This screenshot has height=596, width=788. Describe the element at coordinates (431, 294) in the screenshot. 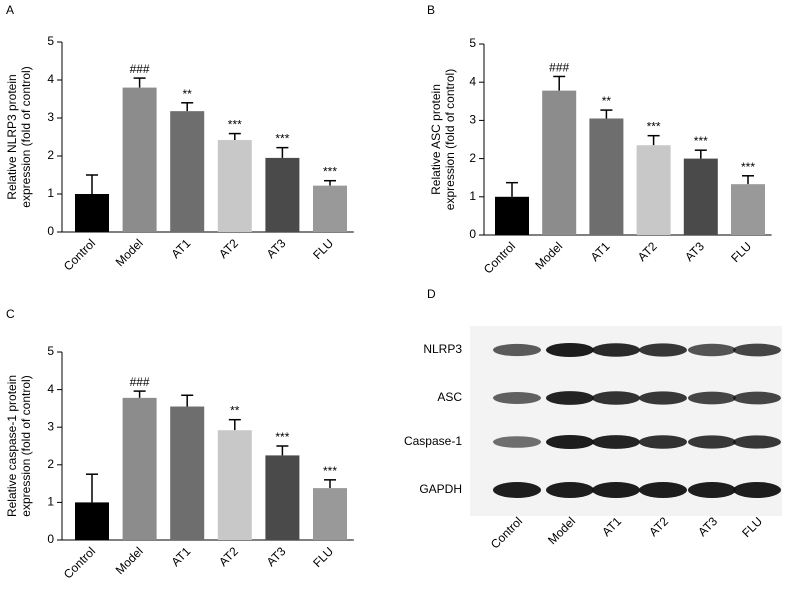

I see `panel-label: D` at that location.